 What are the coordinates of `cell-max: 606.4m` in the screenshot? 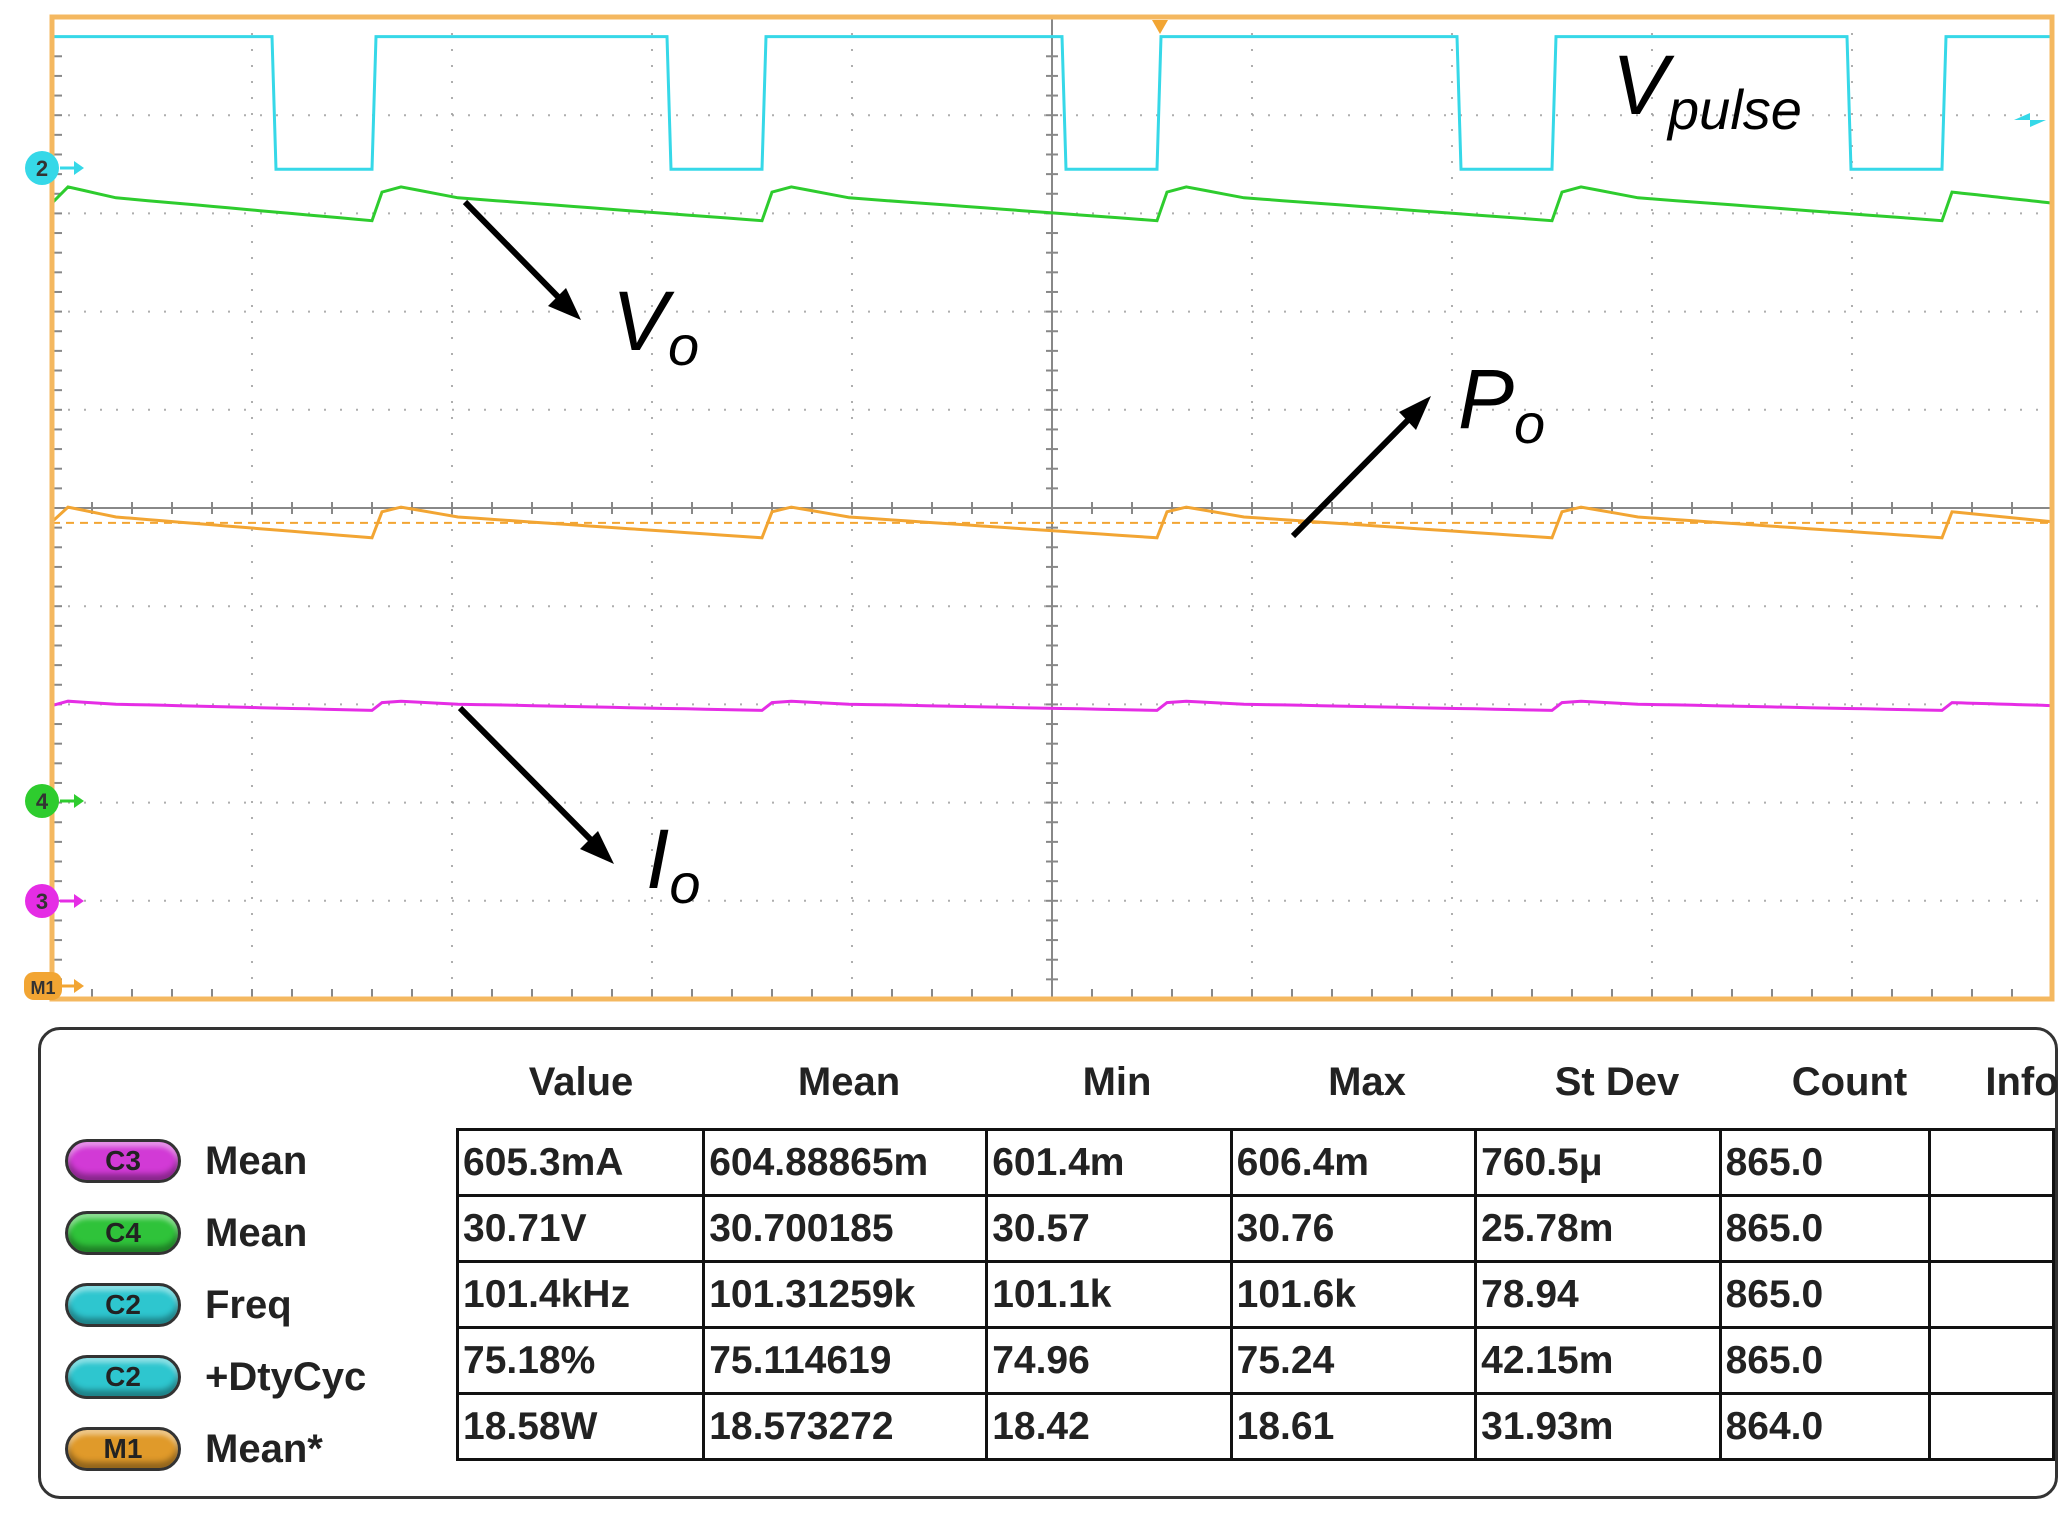 It's located at (1353, 1162).